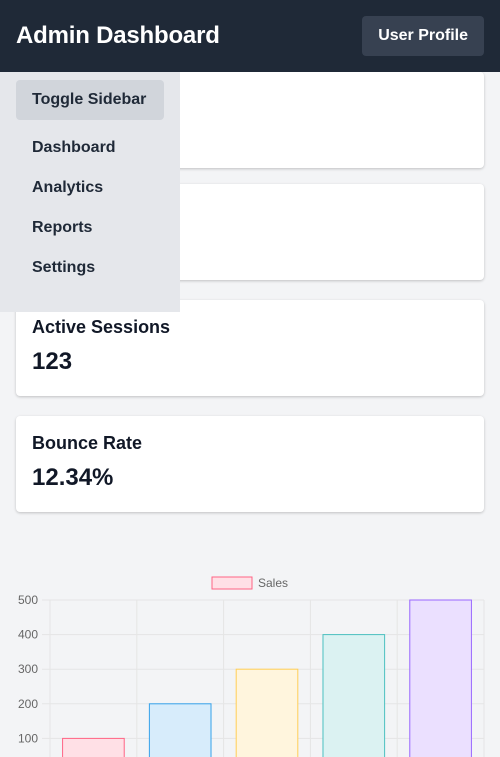 The width and height of the screenshot is (500, 757). What do you see at coordinates (101, 327) in the screenshot?
I see `card-title: Active Sessions` at bounding box center [101, 327].